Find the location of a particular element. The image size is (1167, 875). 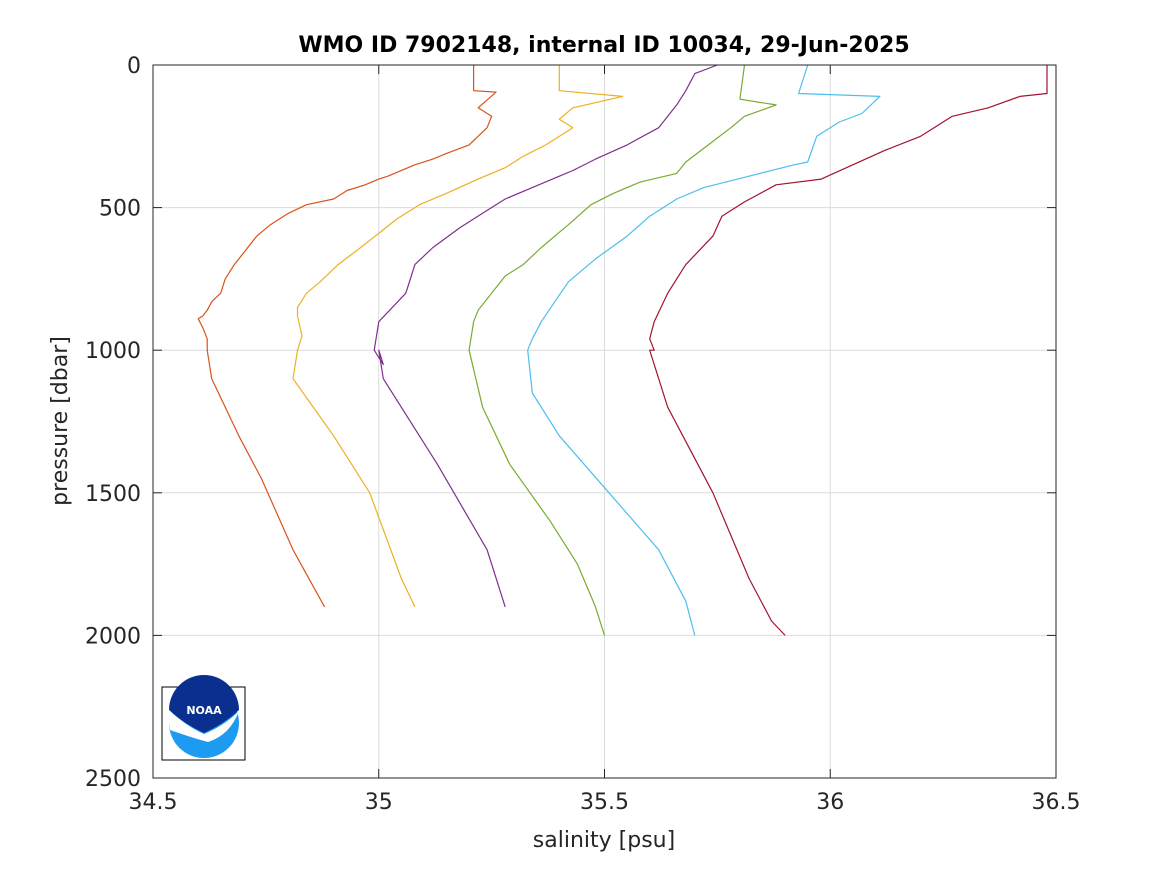

logo-text: NOAA is located at coordinates (204, 710).